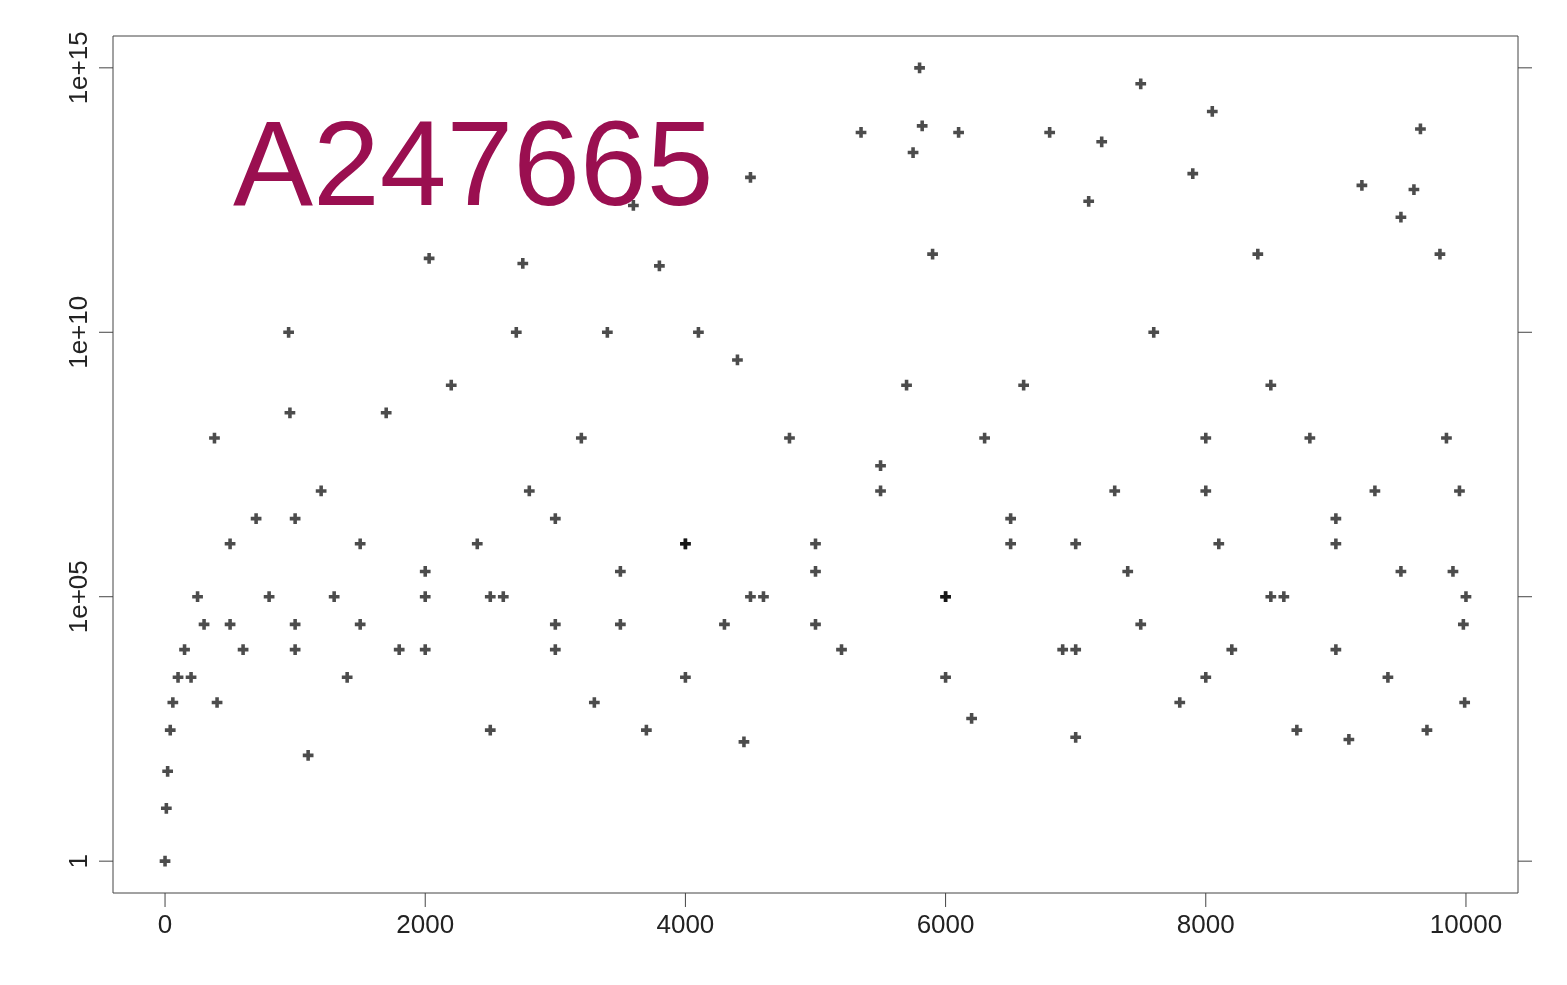 Image resolution: width=1567 pixels, height=985 pixels. I want to click on x-tick-label: 4000, so click(685, 924).